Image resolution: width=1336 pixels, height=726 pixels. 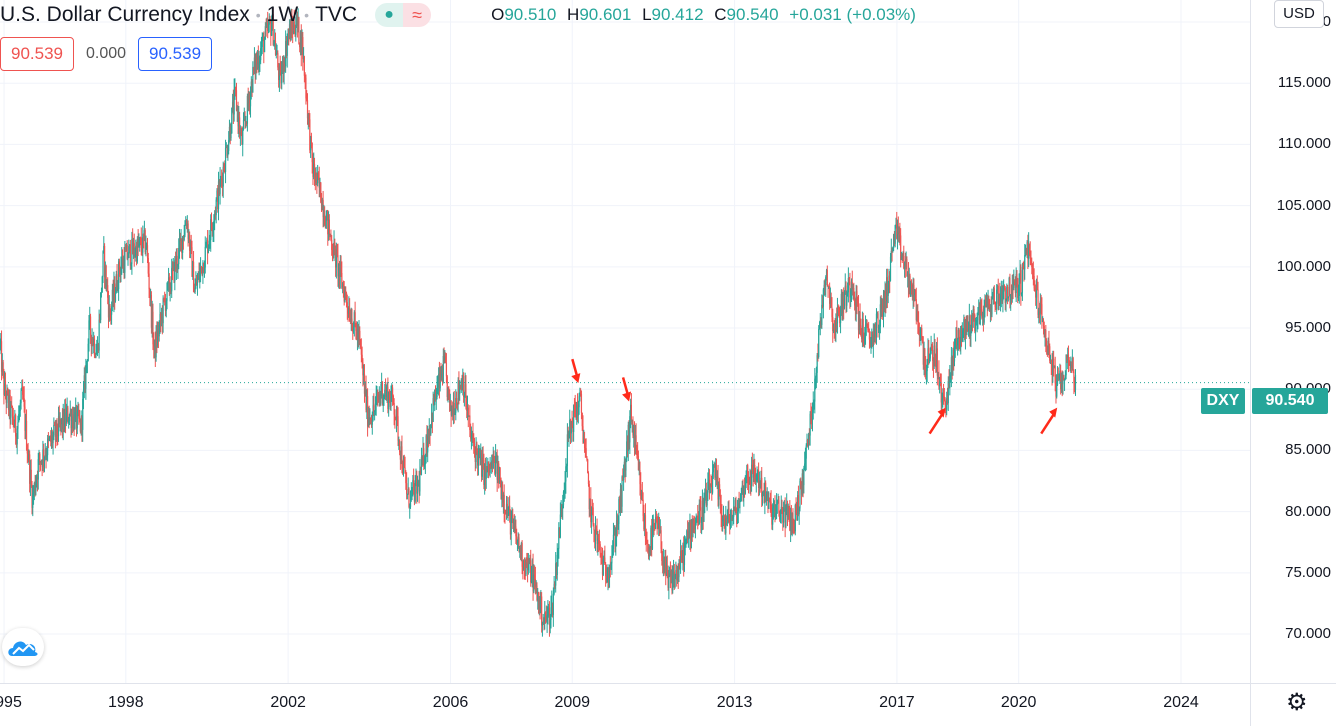 What do you see at coordinates (175, 54) in the screenshot?
I see `buy-button: 90.539` at bounding box center [175, 54].